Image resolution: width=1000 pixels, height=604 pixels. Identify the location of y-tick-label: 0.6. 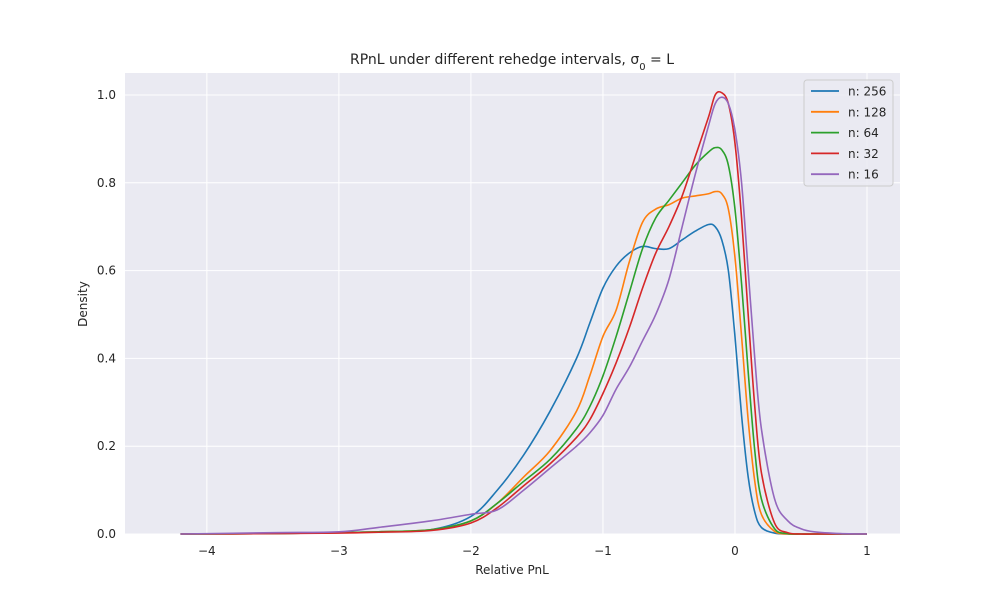
(106, 271).